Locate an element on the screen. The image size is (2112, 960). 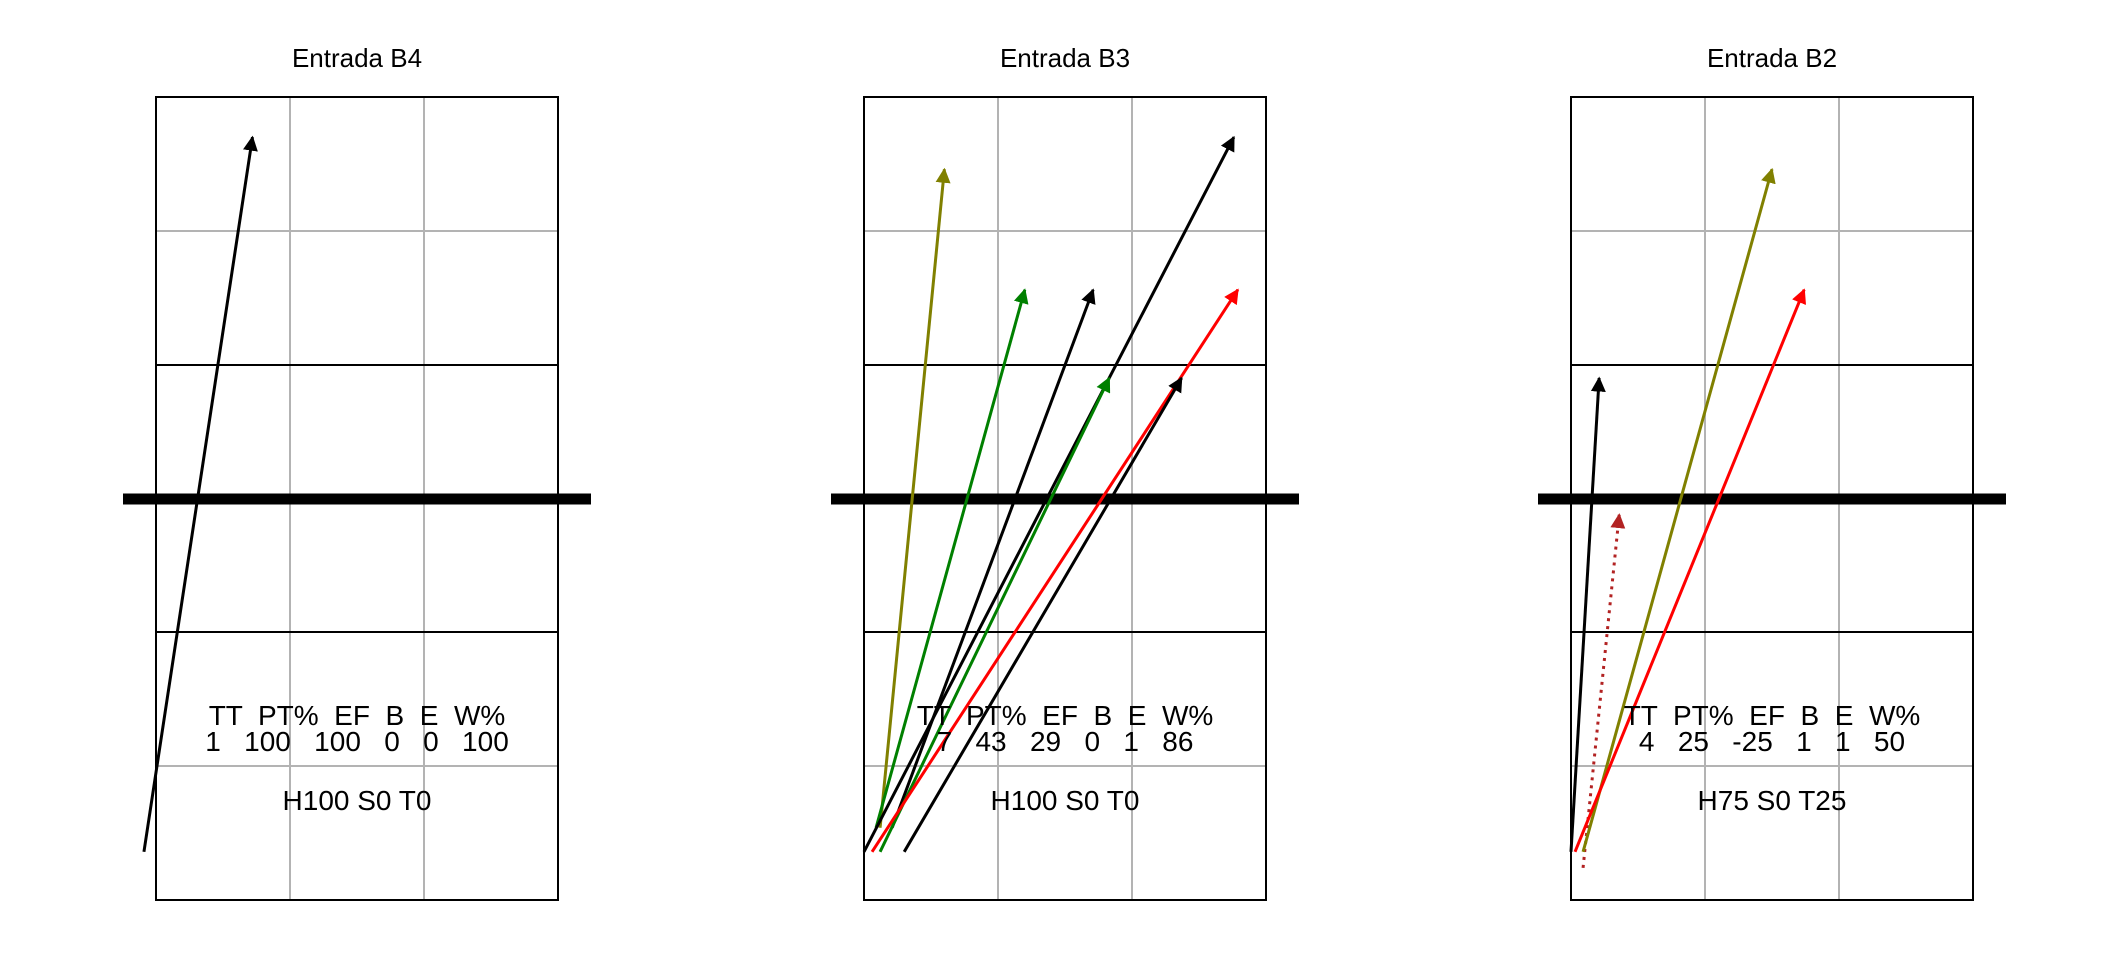
stats-values: 1 100 100 0 0 100 is located at coordinates (357, 741).